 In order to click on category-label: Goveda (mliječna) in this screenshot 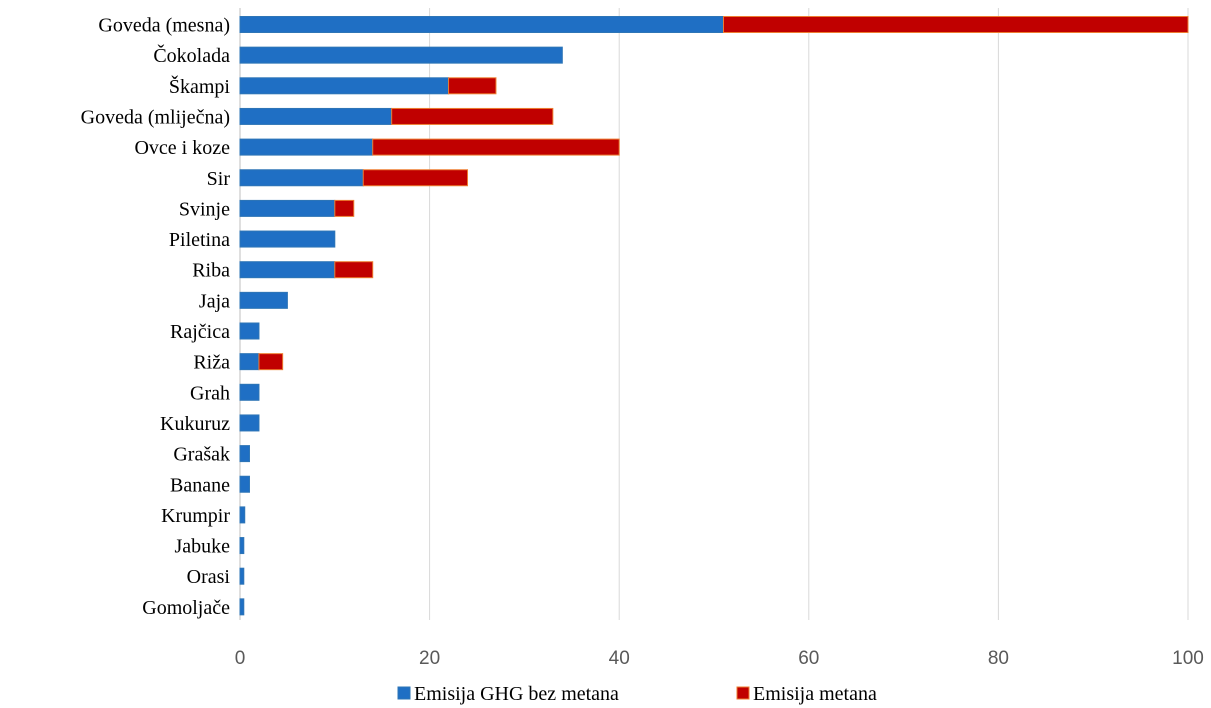, I will do `click(155, 117)`.